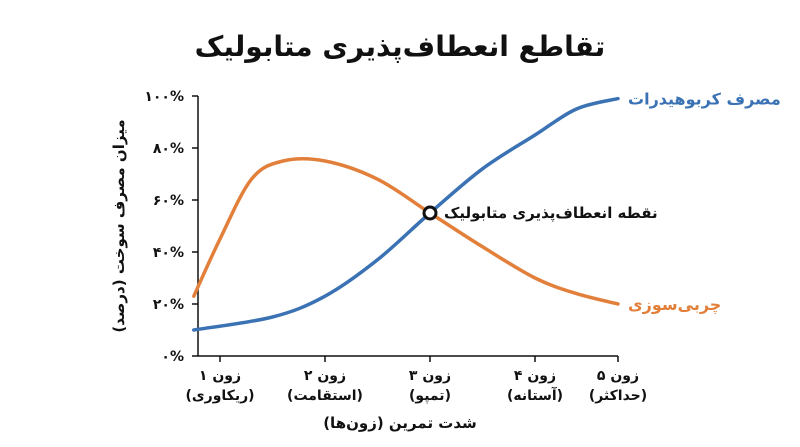  What do you see at coordinates (535, 376) in the screenshot?
I see `x-tick-label: زون ۴` at bounding box center [535, 376].